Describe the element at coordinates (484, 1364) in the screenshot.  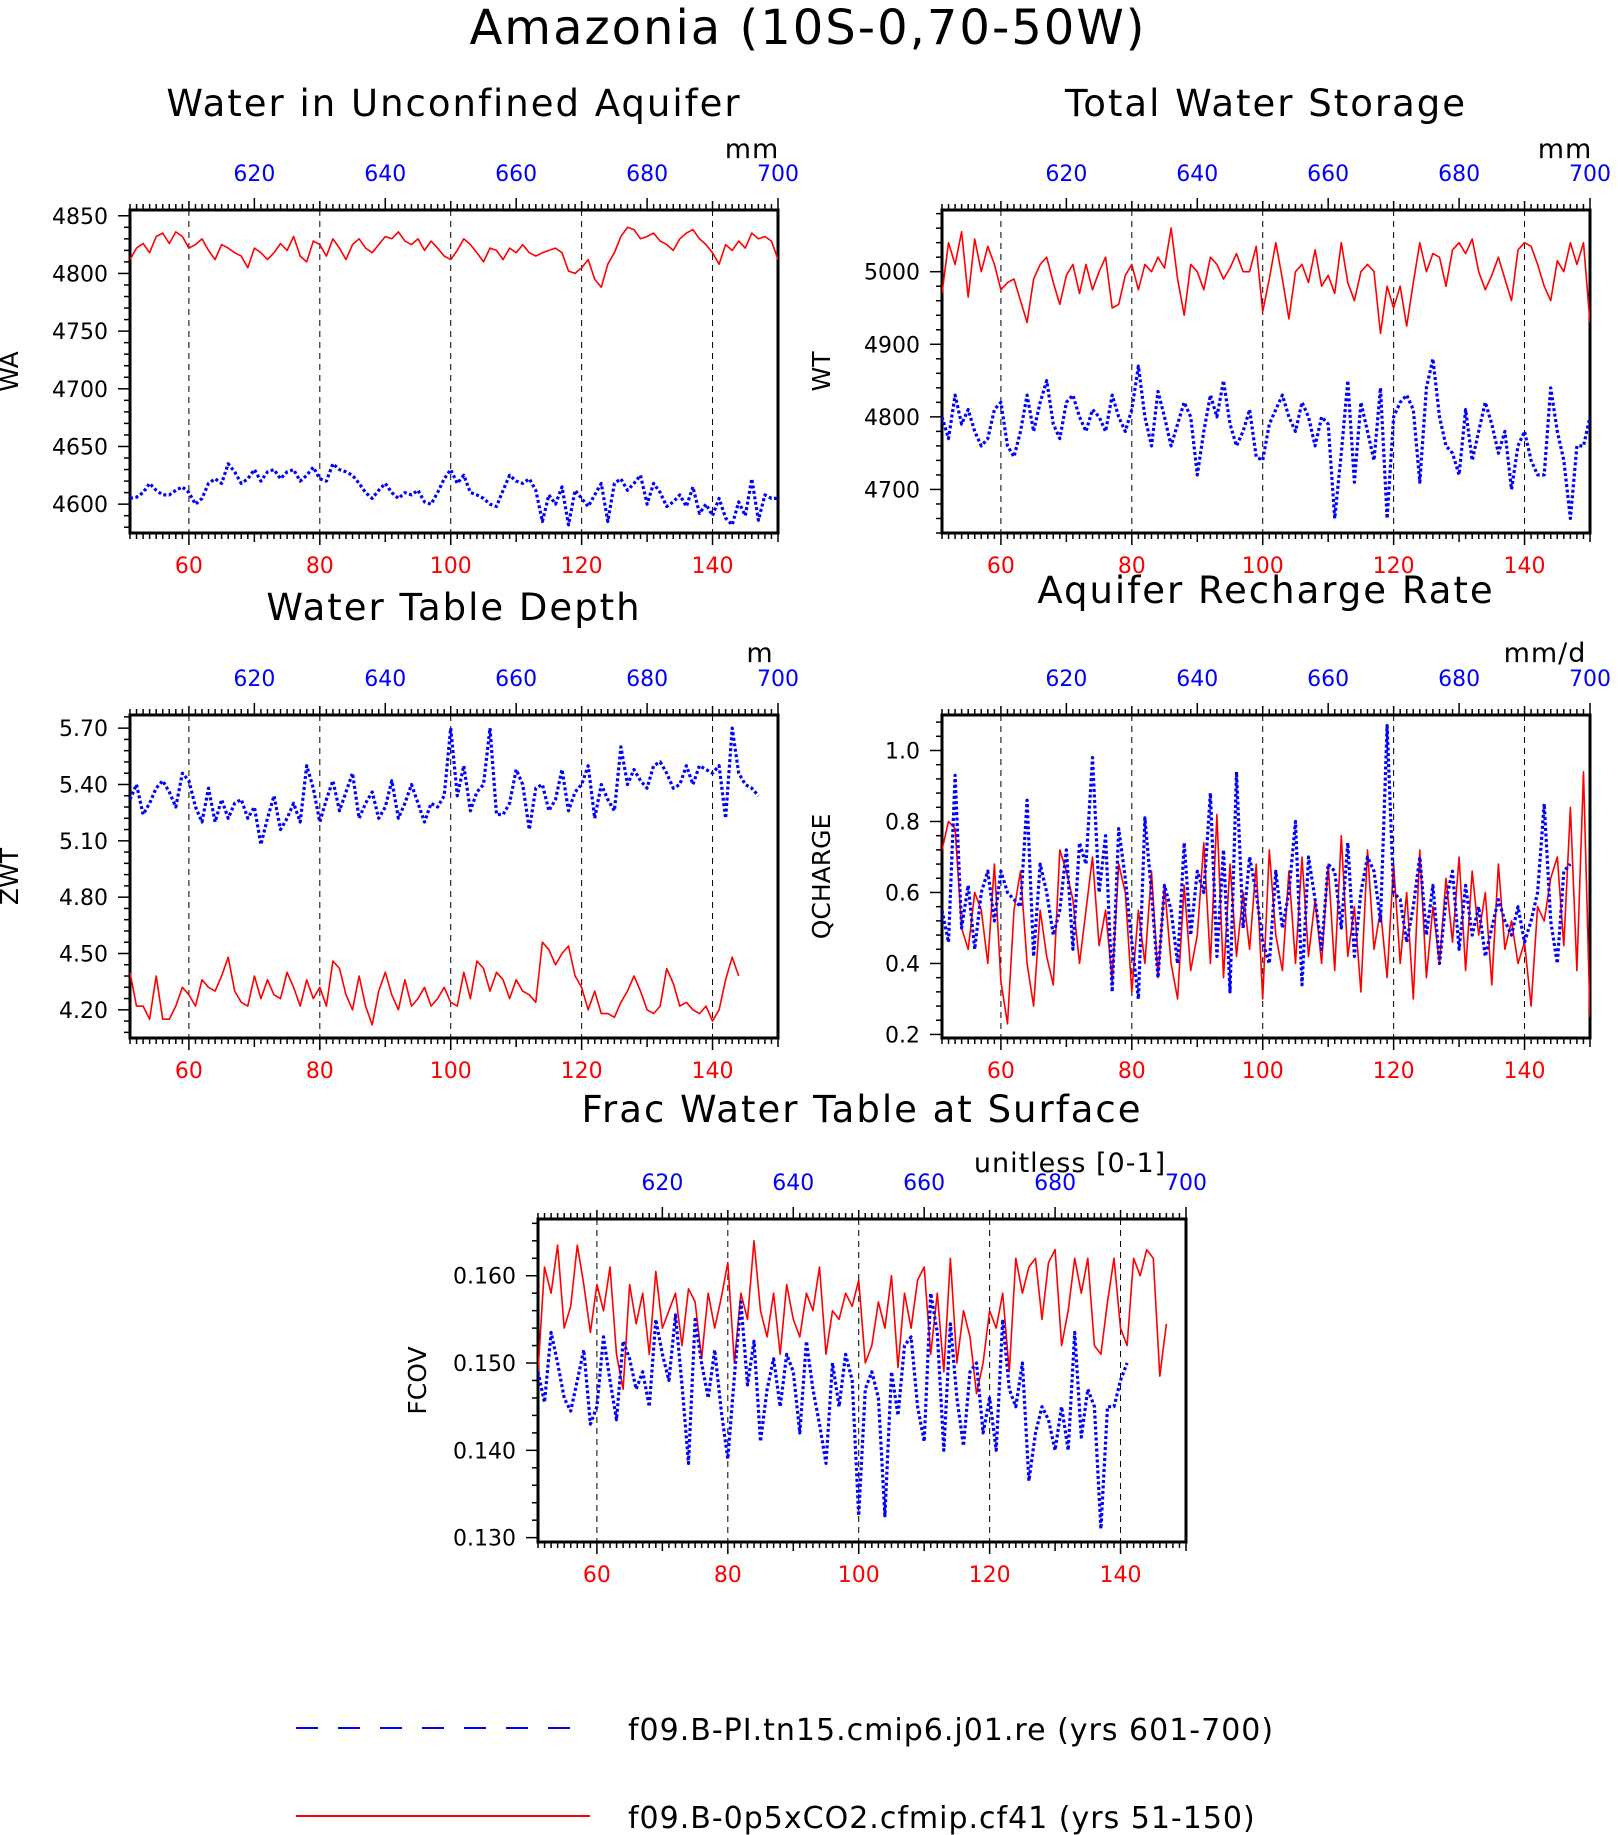
I see `y-tick-label: 0.150` at that location.